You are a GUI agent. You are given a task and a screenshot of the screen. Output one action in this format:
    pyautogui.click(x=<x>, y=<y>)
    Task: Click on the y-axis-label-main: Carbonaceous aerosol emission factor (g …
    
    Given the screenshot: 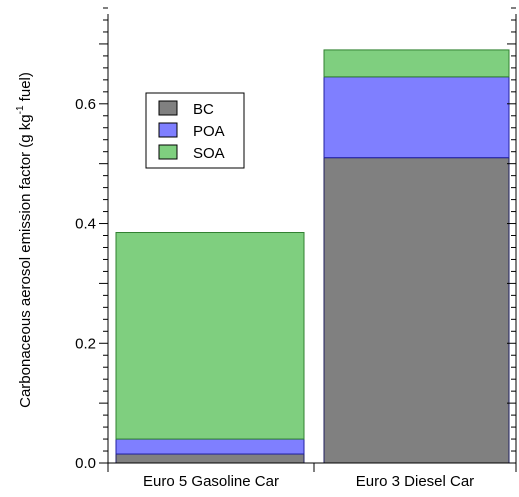 What is the action you would take?
    pyautogui.click(x=25, y=260)
    